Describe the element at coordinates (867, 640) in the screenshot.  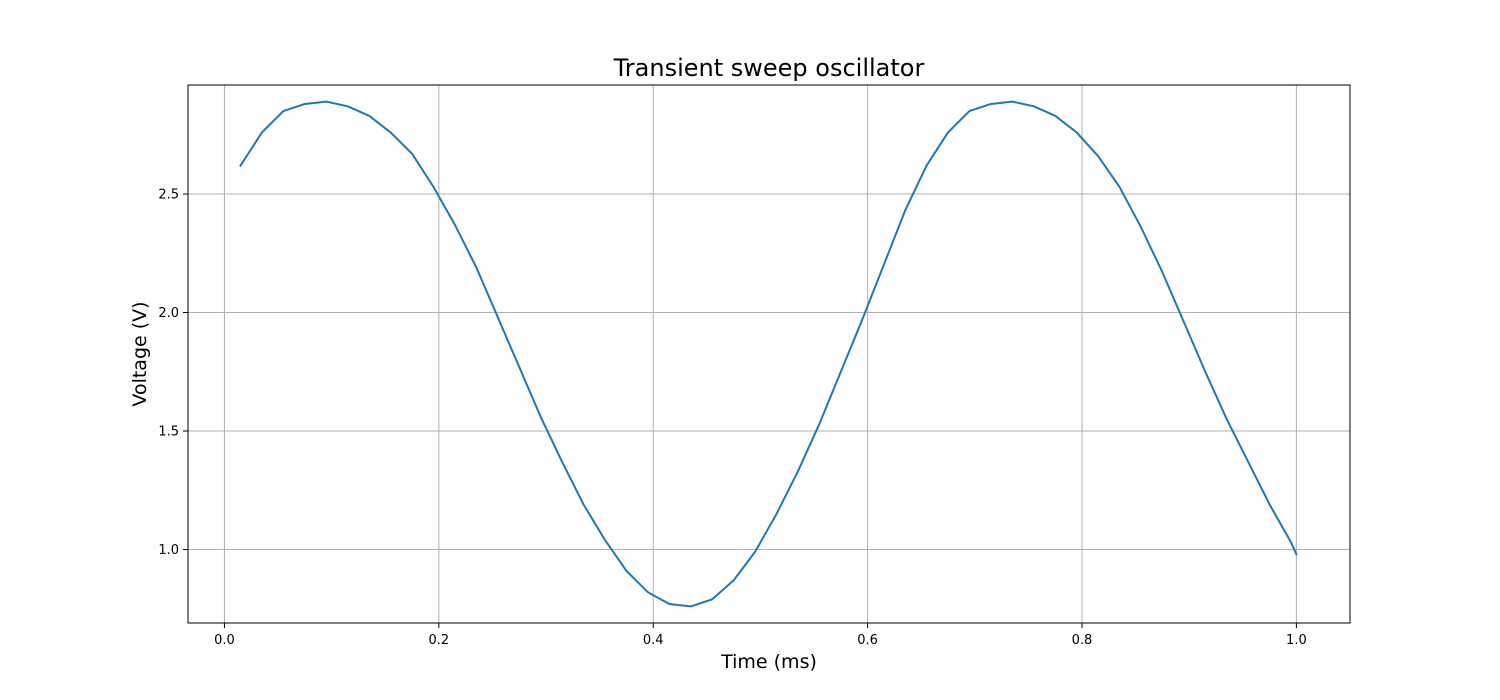
I see `x-tick-label: 0.6` at that location.